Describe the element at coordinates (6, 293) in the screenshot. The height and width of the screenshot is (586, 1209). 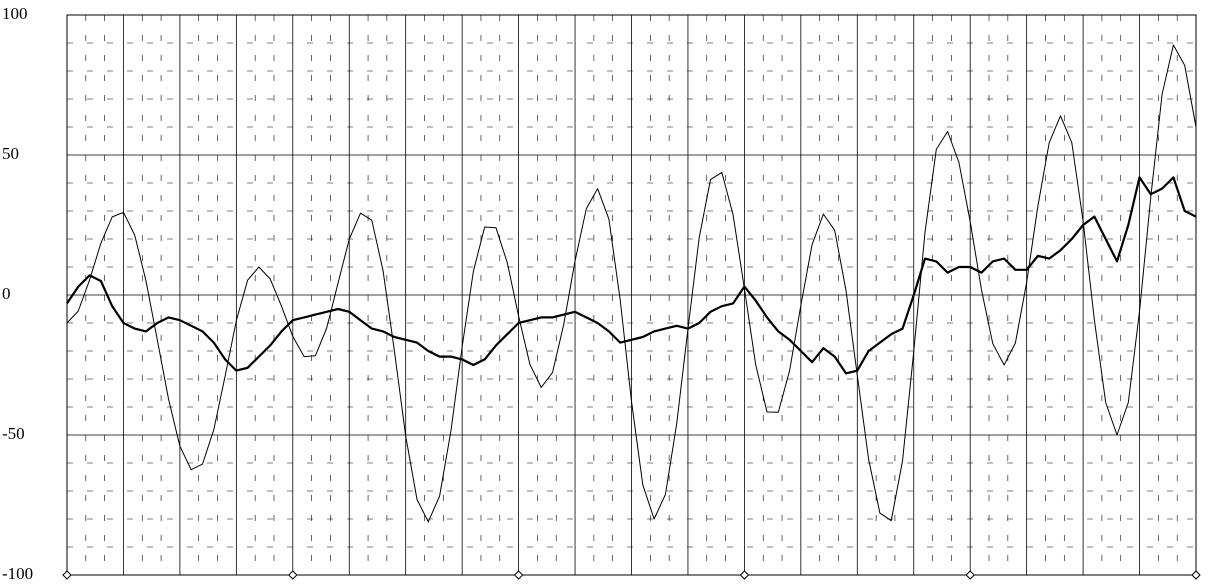
I see `y-tick-label: 0` at that location.